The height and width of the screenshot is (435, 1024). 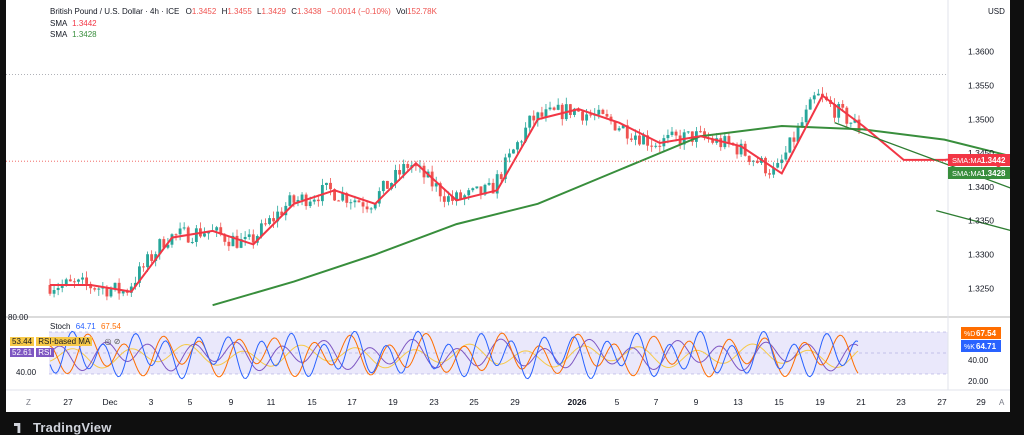 I want to click on rsi-legend: 52.61 RSI, so click(x=32, y=352).